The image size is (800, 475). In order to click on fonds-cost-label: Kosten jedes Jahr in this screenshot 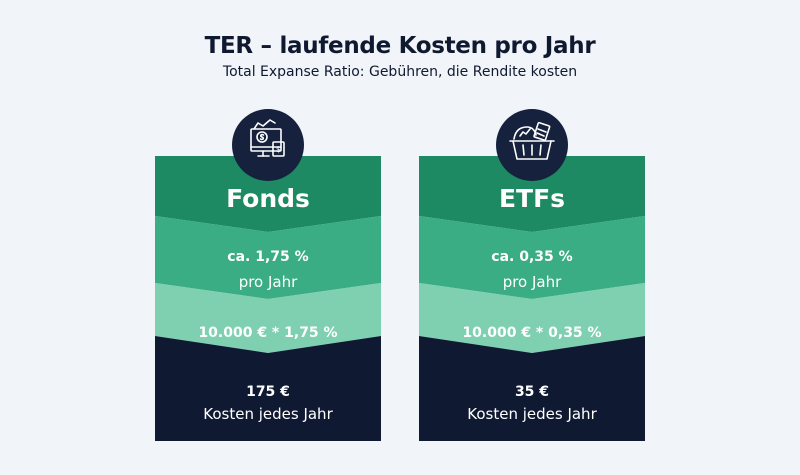, I will do `click(268, 414)`.